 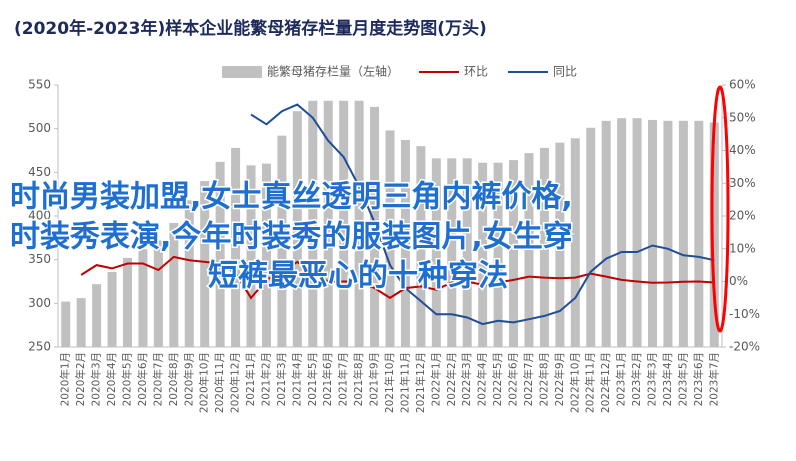 I want to click on y-tick-label: 550, so click(x=39, y=85).